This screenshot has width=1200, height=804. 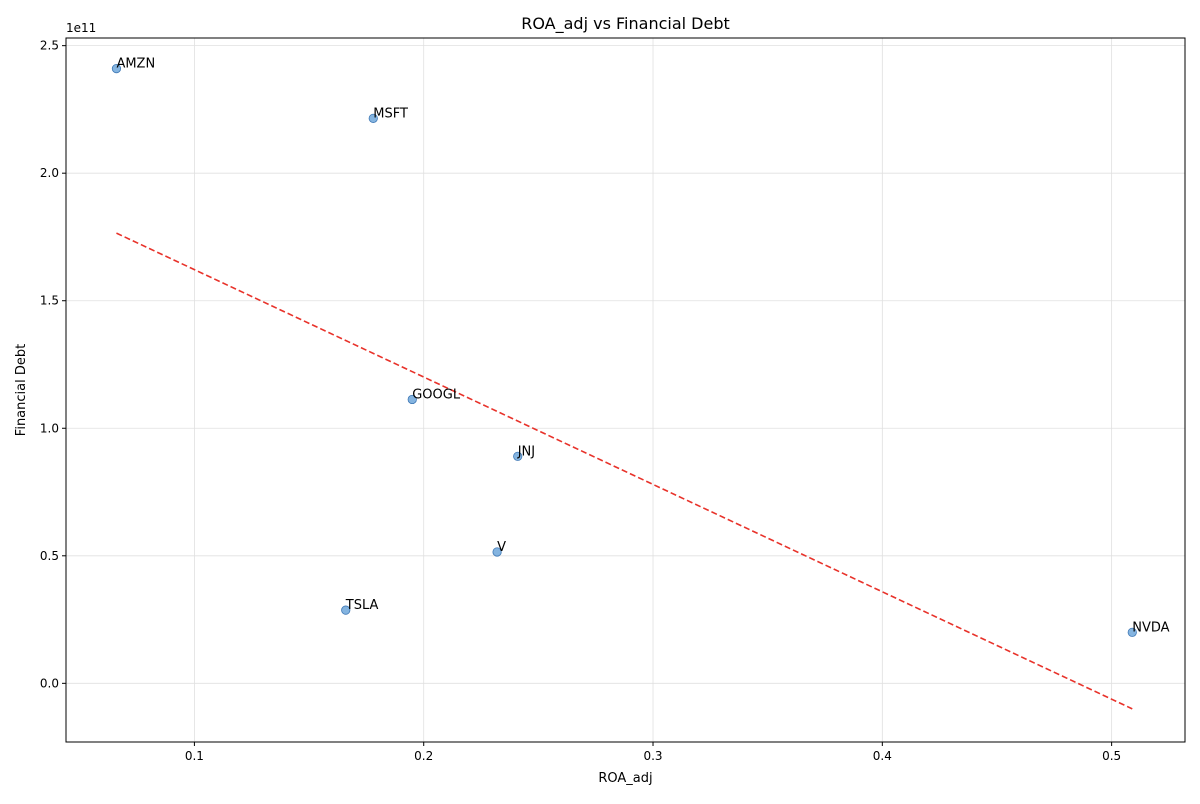 I want to click on x-axis-label: ROA_adj, so click(x=625, y=778).